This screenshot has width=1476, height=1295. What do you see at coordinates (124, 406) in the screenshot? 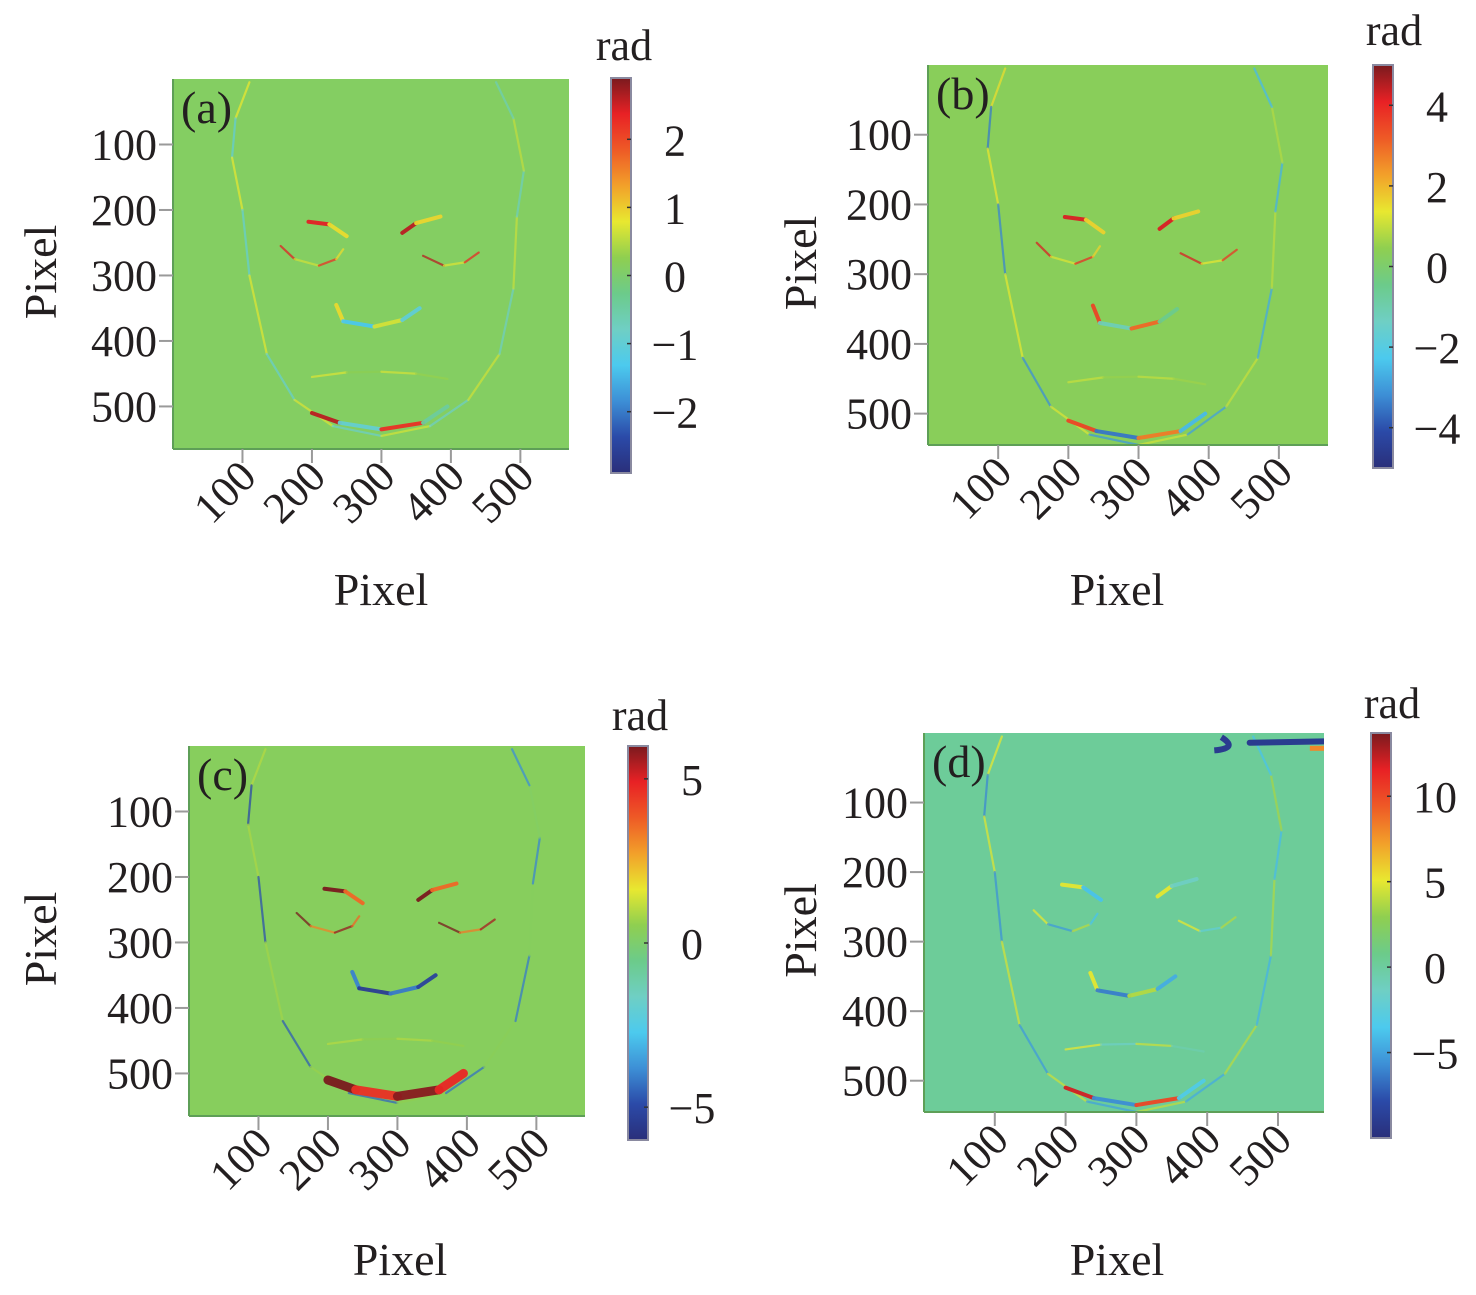
I see `y-tick-label: 500` at bounding box center [124, 406].